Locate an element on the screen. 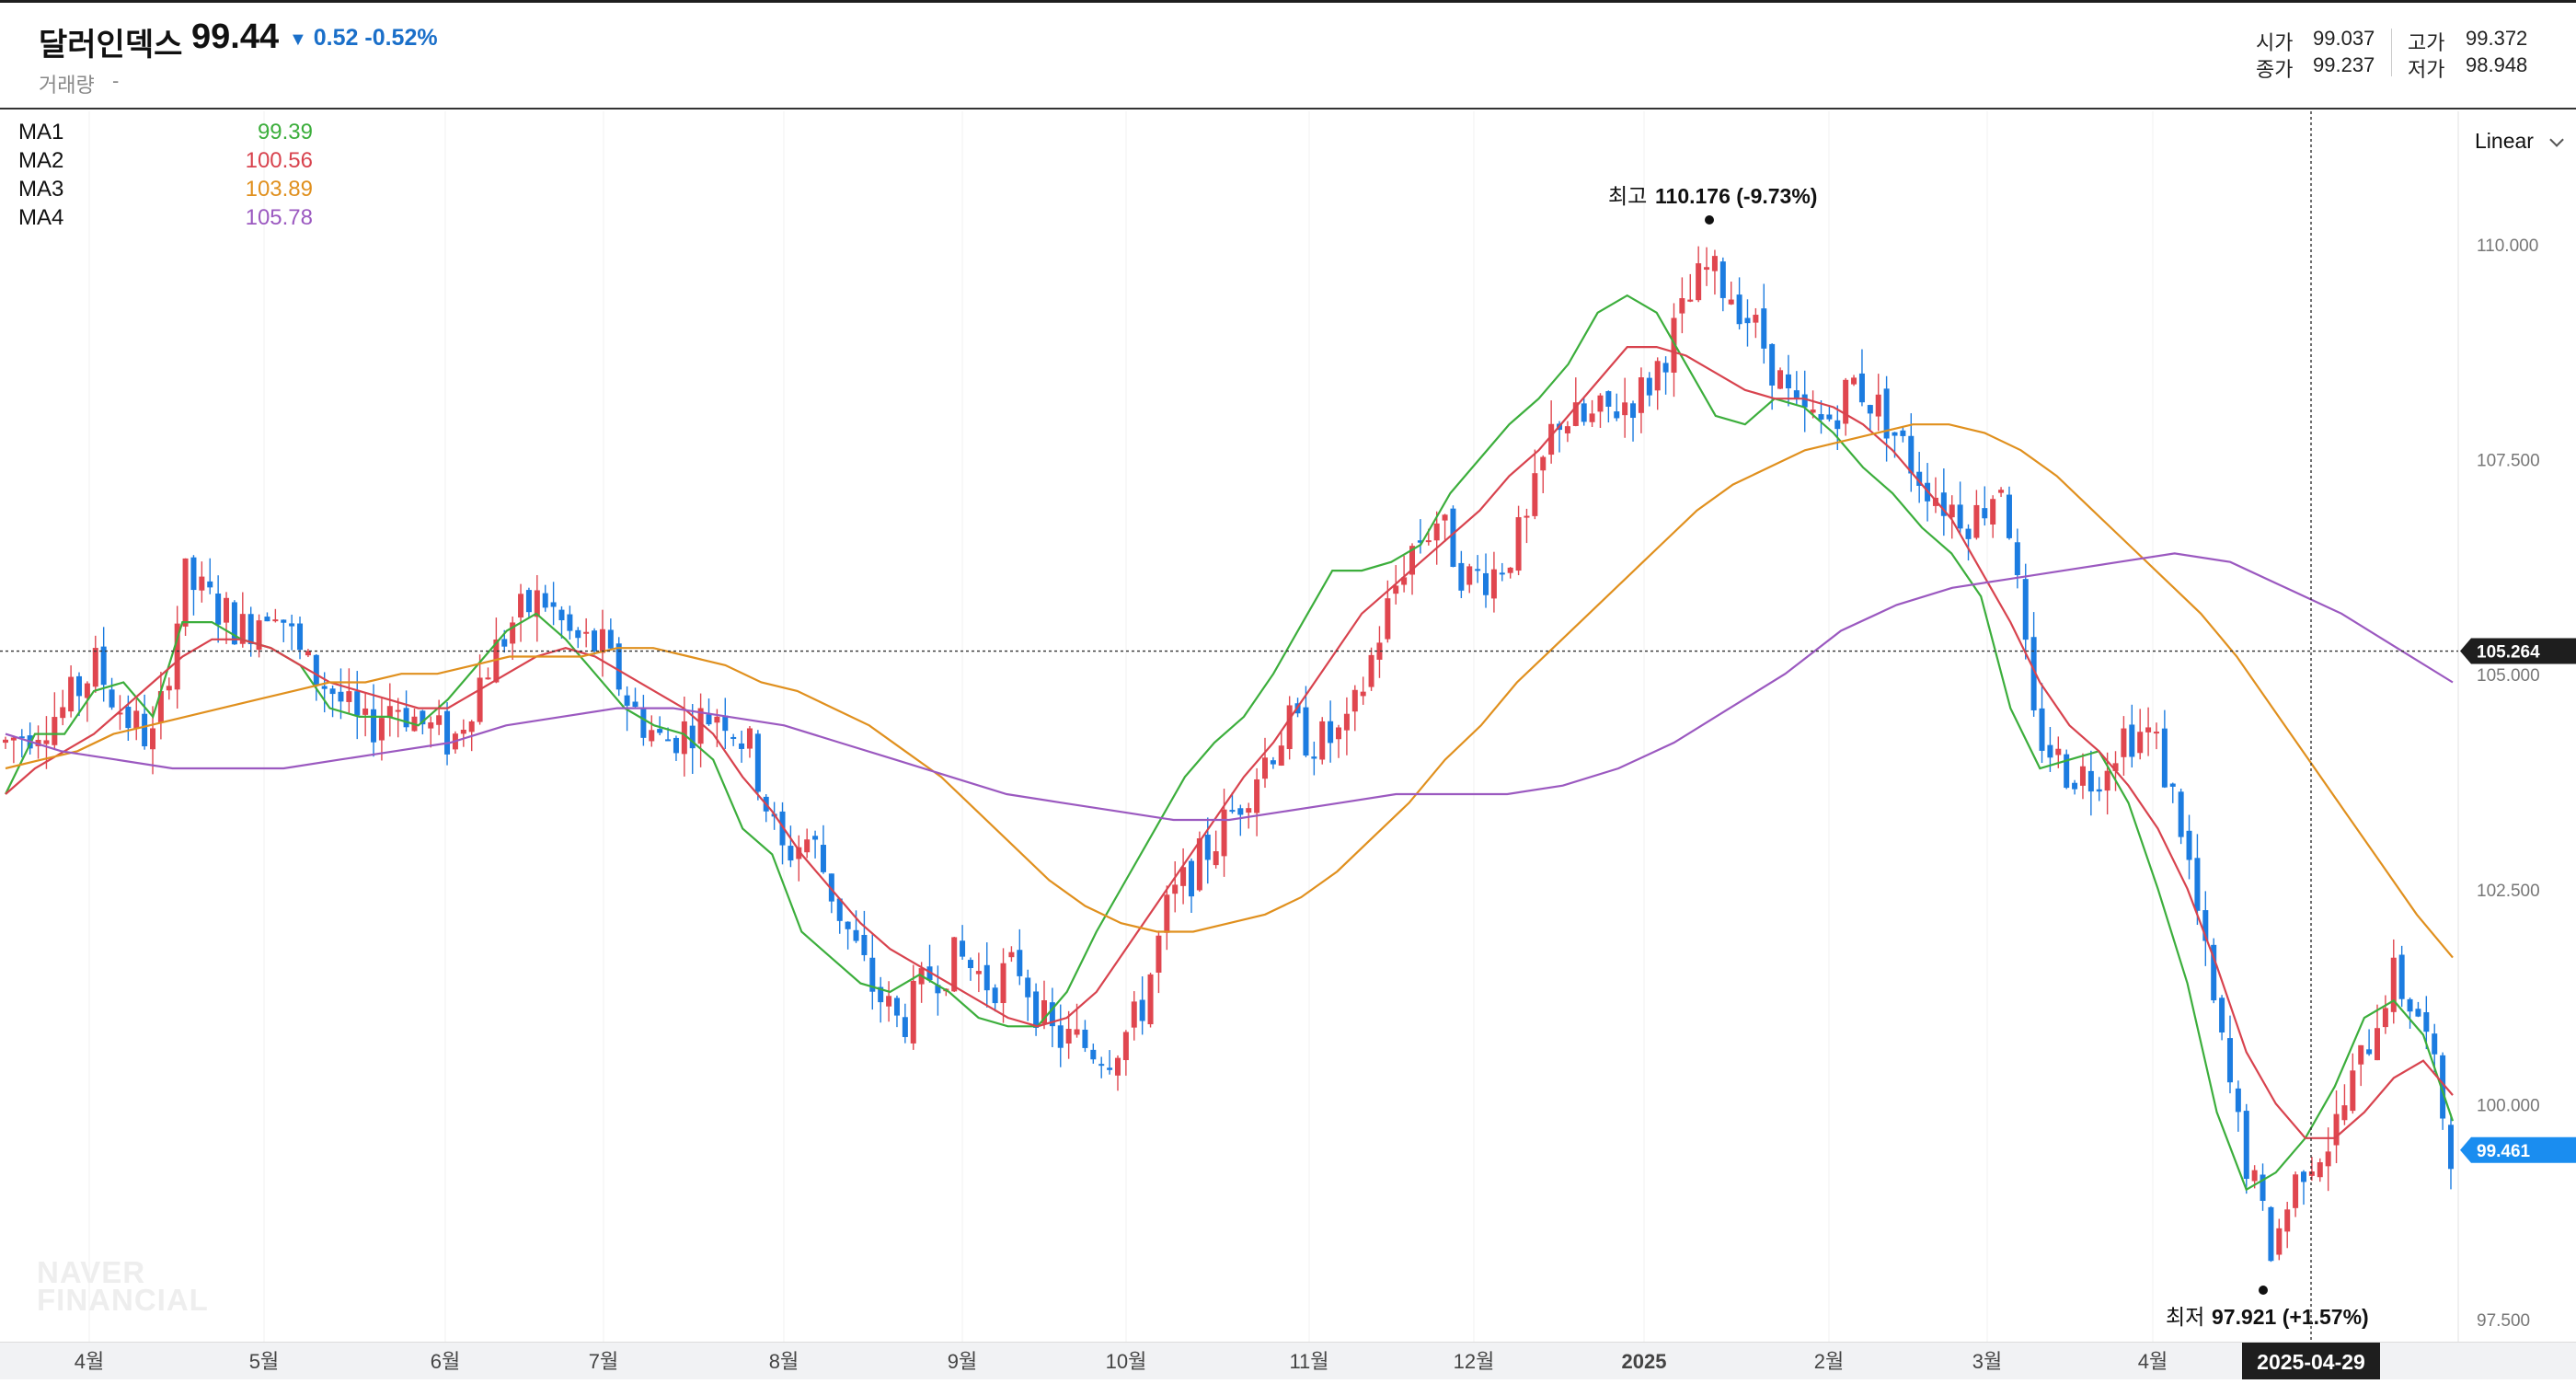 This screenshot has height=1384, width=2576. high-label: 고가 is located at coordinates (2426, 42).